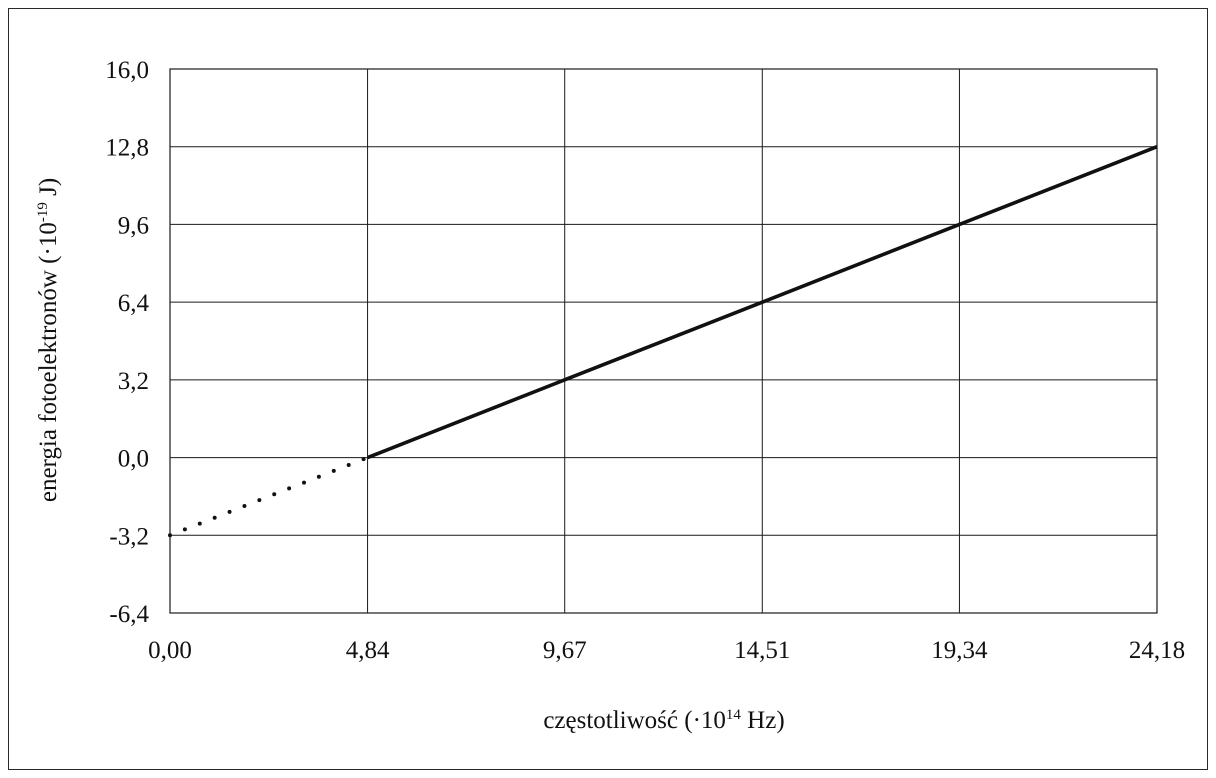  I want to click on x-axis-title: częstotliwość (·1014 Hz), so click(663, 720).